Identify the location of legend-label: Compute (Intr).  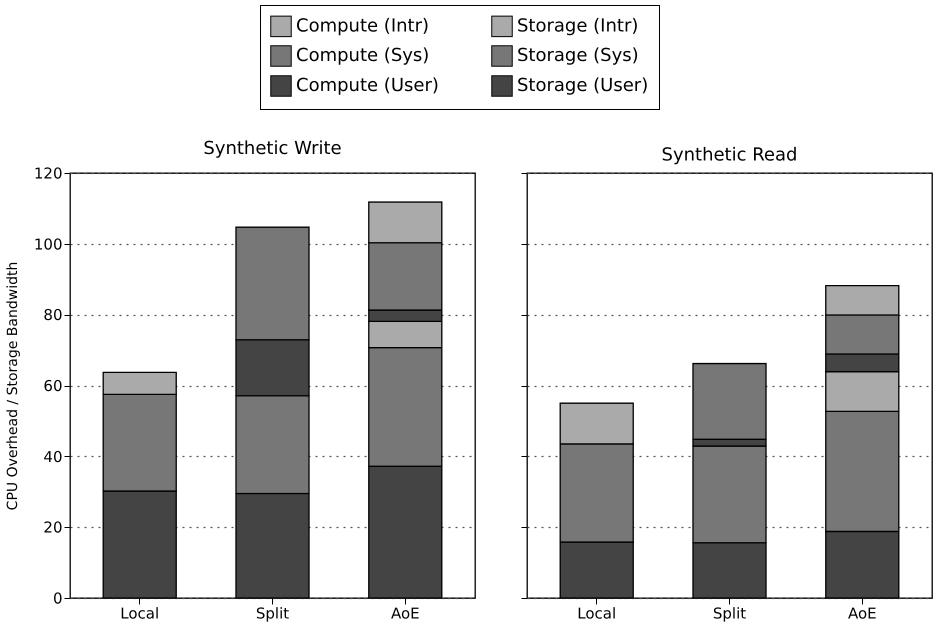
(363, 25).